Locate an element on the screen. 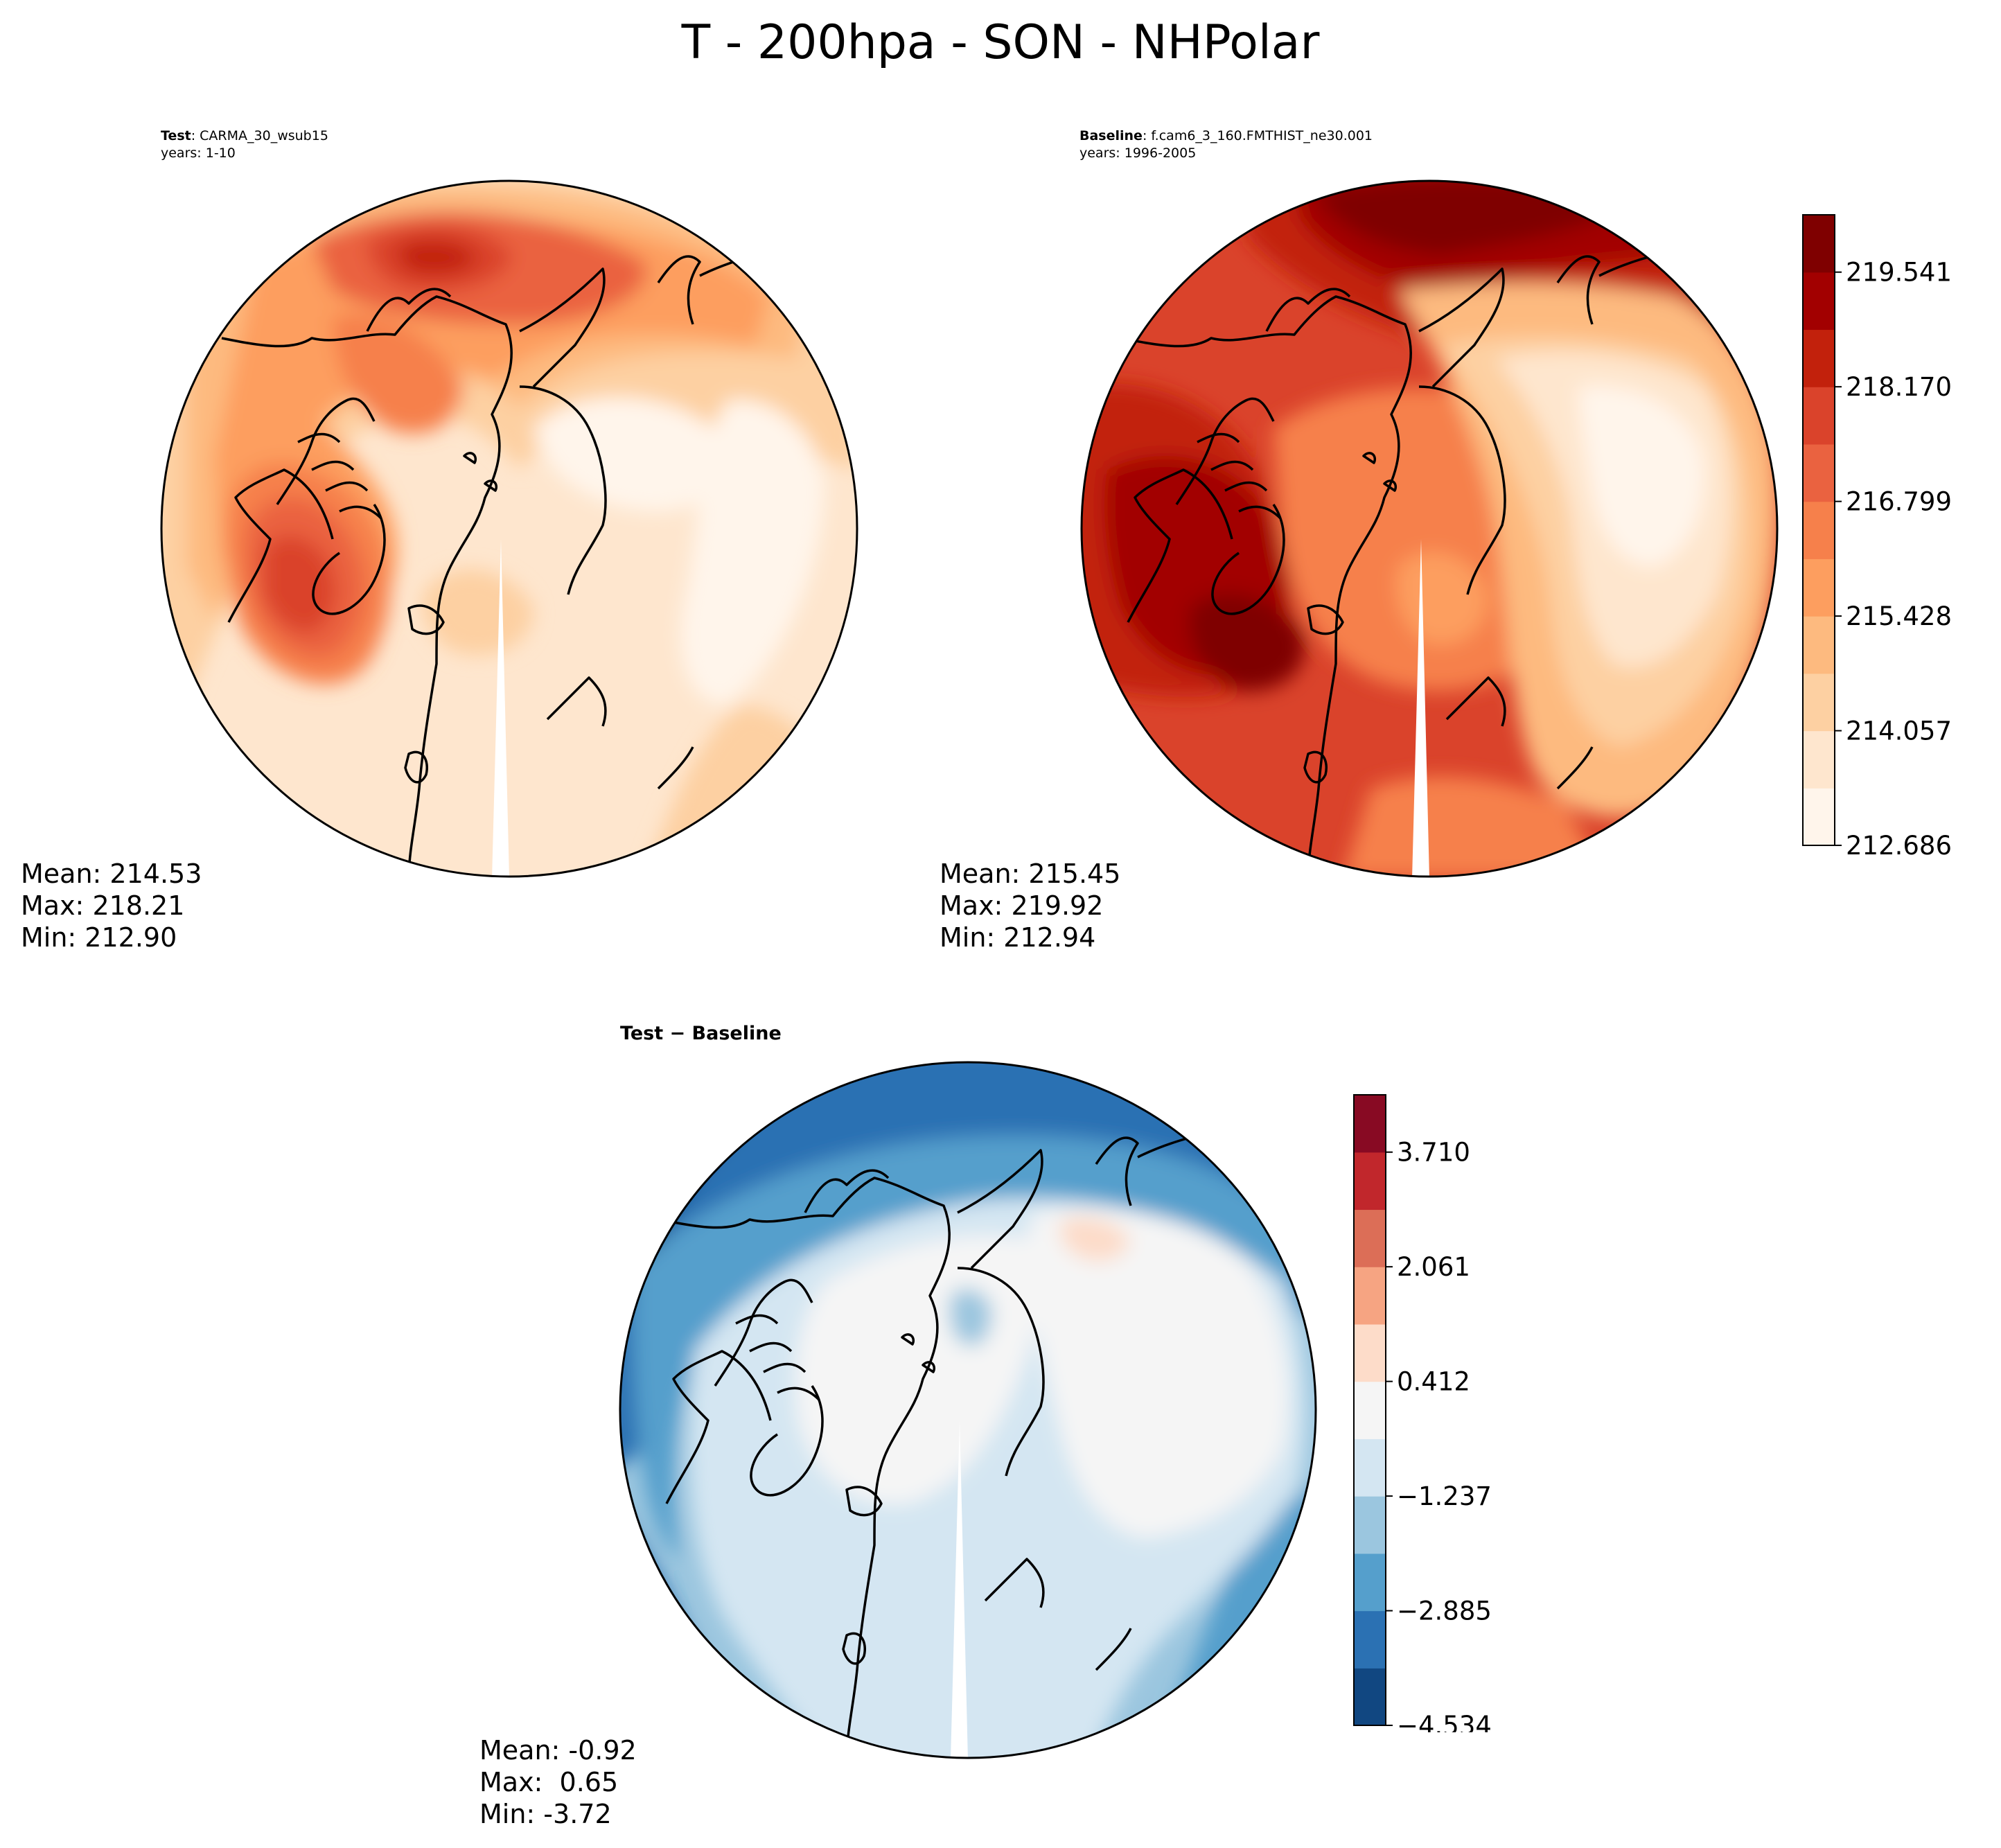 The height and width of the screenshot is (1848, 2001). diff-colorbar-frame is located at coordinates (1369, 1410).